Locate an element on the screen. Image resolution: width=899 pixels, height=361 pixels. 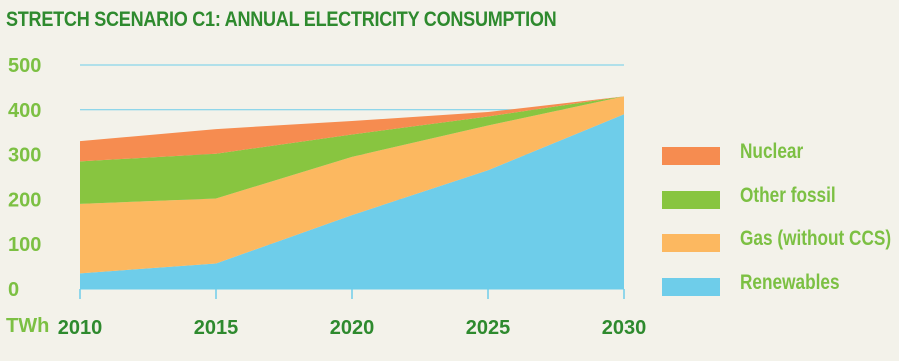
x-tick-label-2030: 2030 is located at coordinates (624, 328).